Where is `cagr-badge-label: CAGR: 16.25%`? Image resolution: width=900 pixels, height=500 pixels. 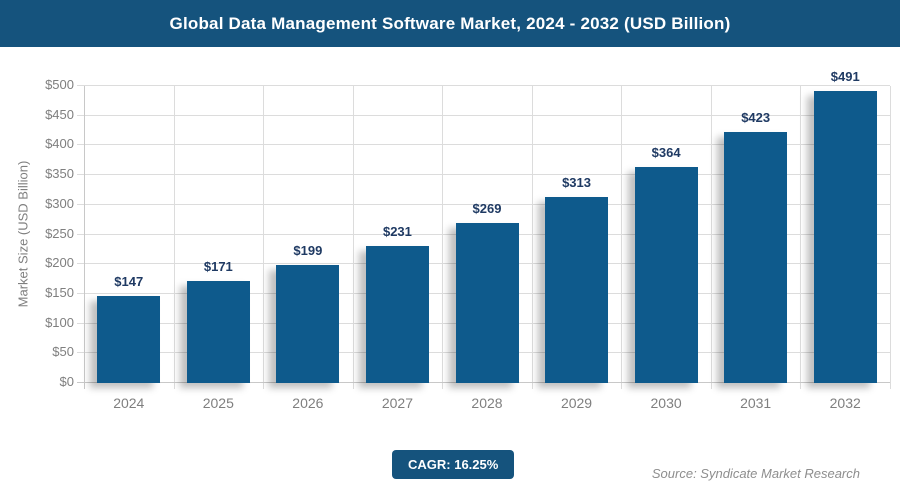
cagr-badge-label: CAGR: 16.25% is located at coordinates (453, 464).